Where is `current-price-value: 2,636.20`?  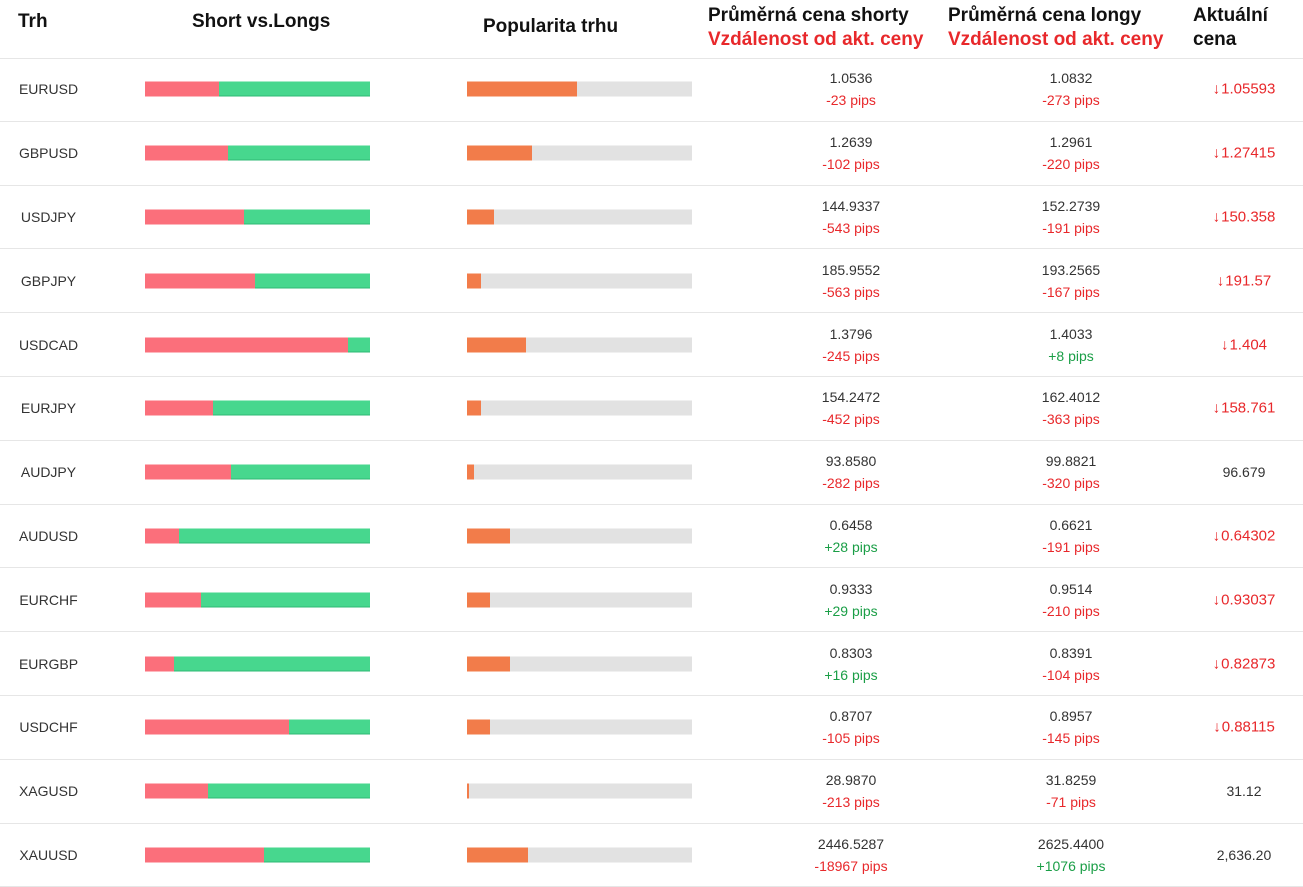 current-price-value: 2,636.20 is located at coordinates (1244, 854).